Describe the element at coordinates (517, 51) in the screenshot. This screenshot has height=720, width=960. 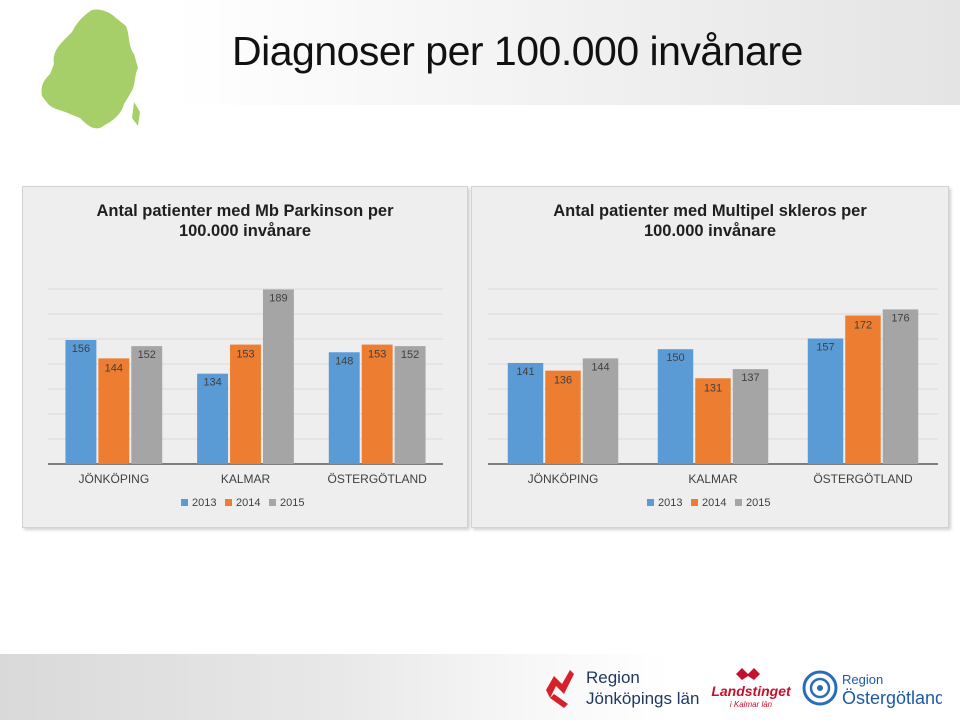
I see `slide-title: Diagnoser per 100.000 invånare` at that location.